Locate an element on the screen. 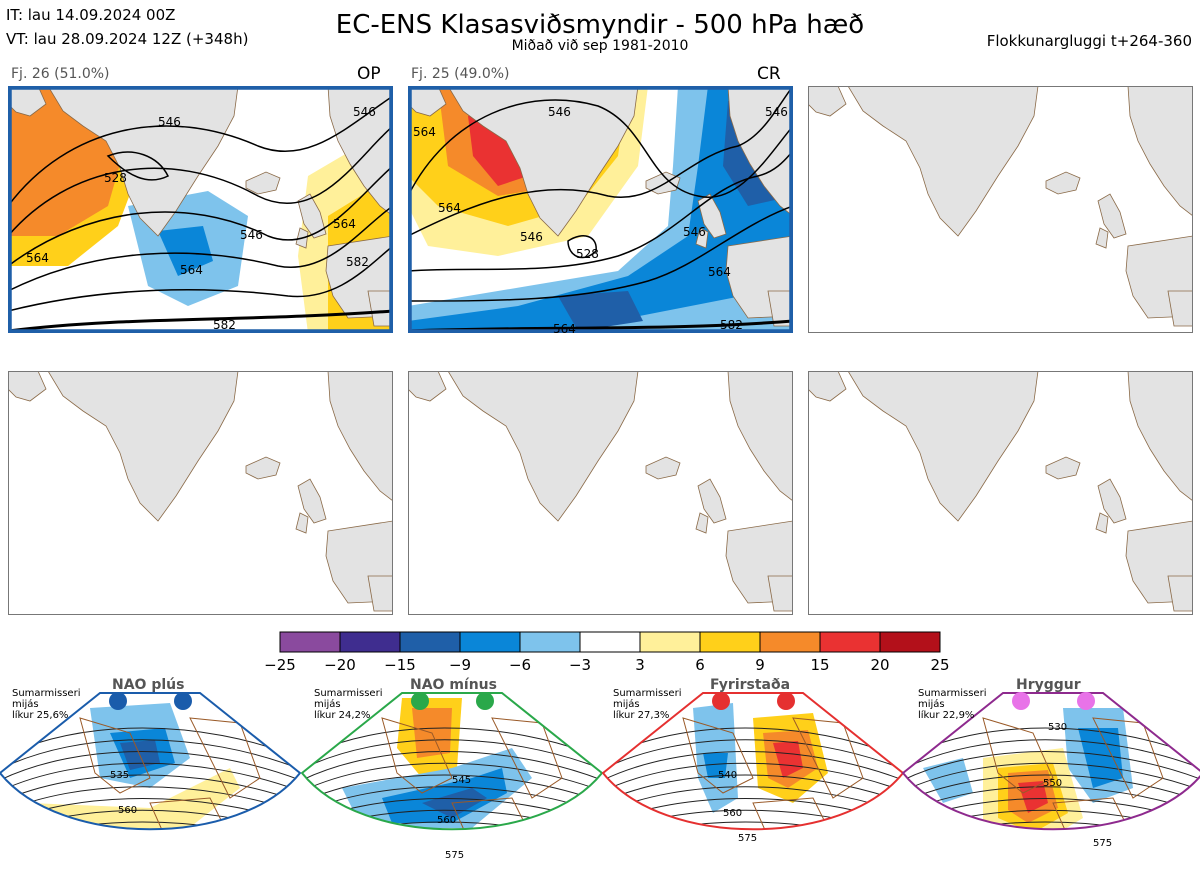 The height and width of the screenshot is (871, 1200). regime-title-blocking: Fyrirstaða is located at coordinates (750, 685).